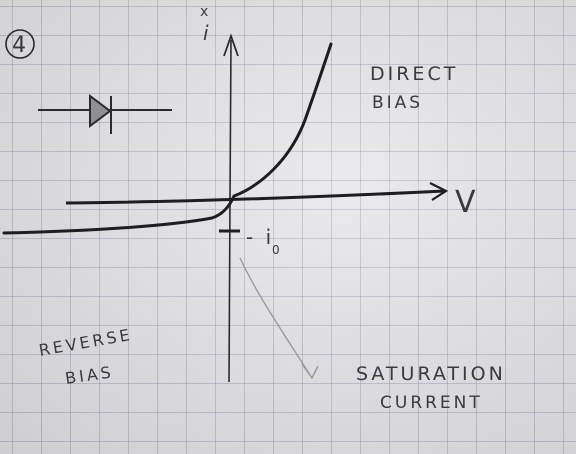 The image size is (576, 454). What do you see at coordinates (397, 103) in the screenshot?
I see `direct-bias-line-2: BIAS` at bounding box center [397, 103].